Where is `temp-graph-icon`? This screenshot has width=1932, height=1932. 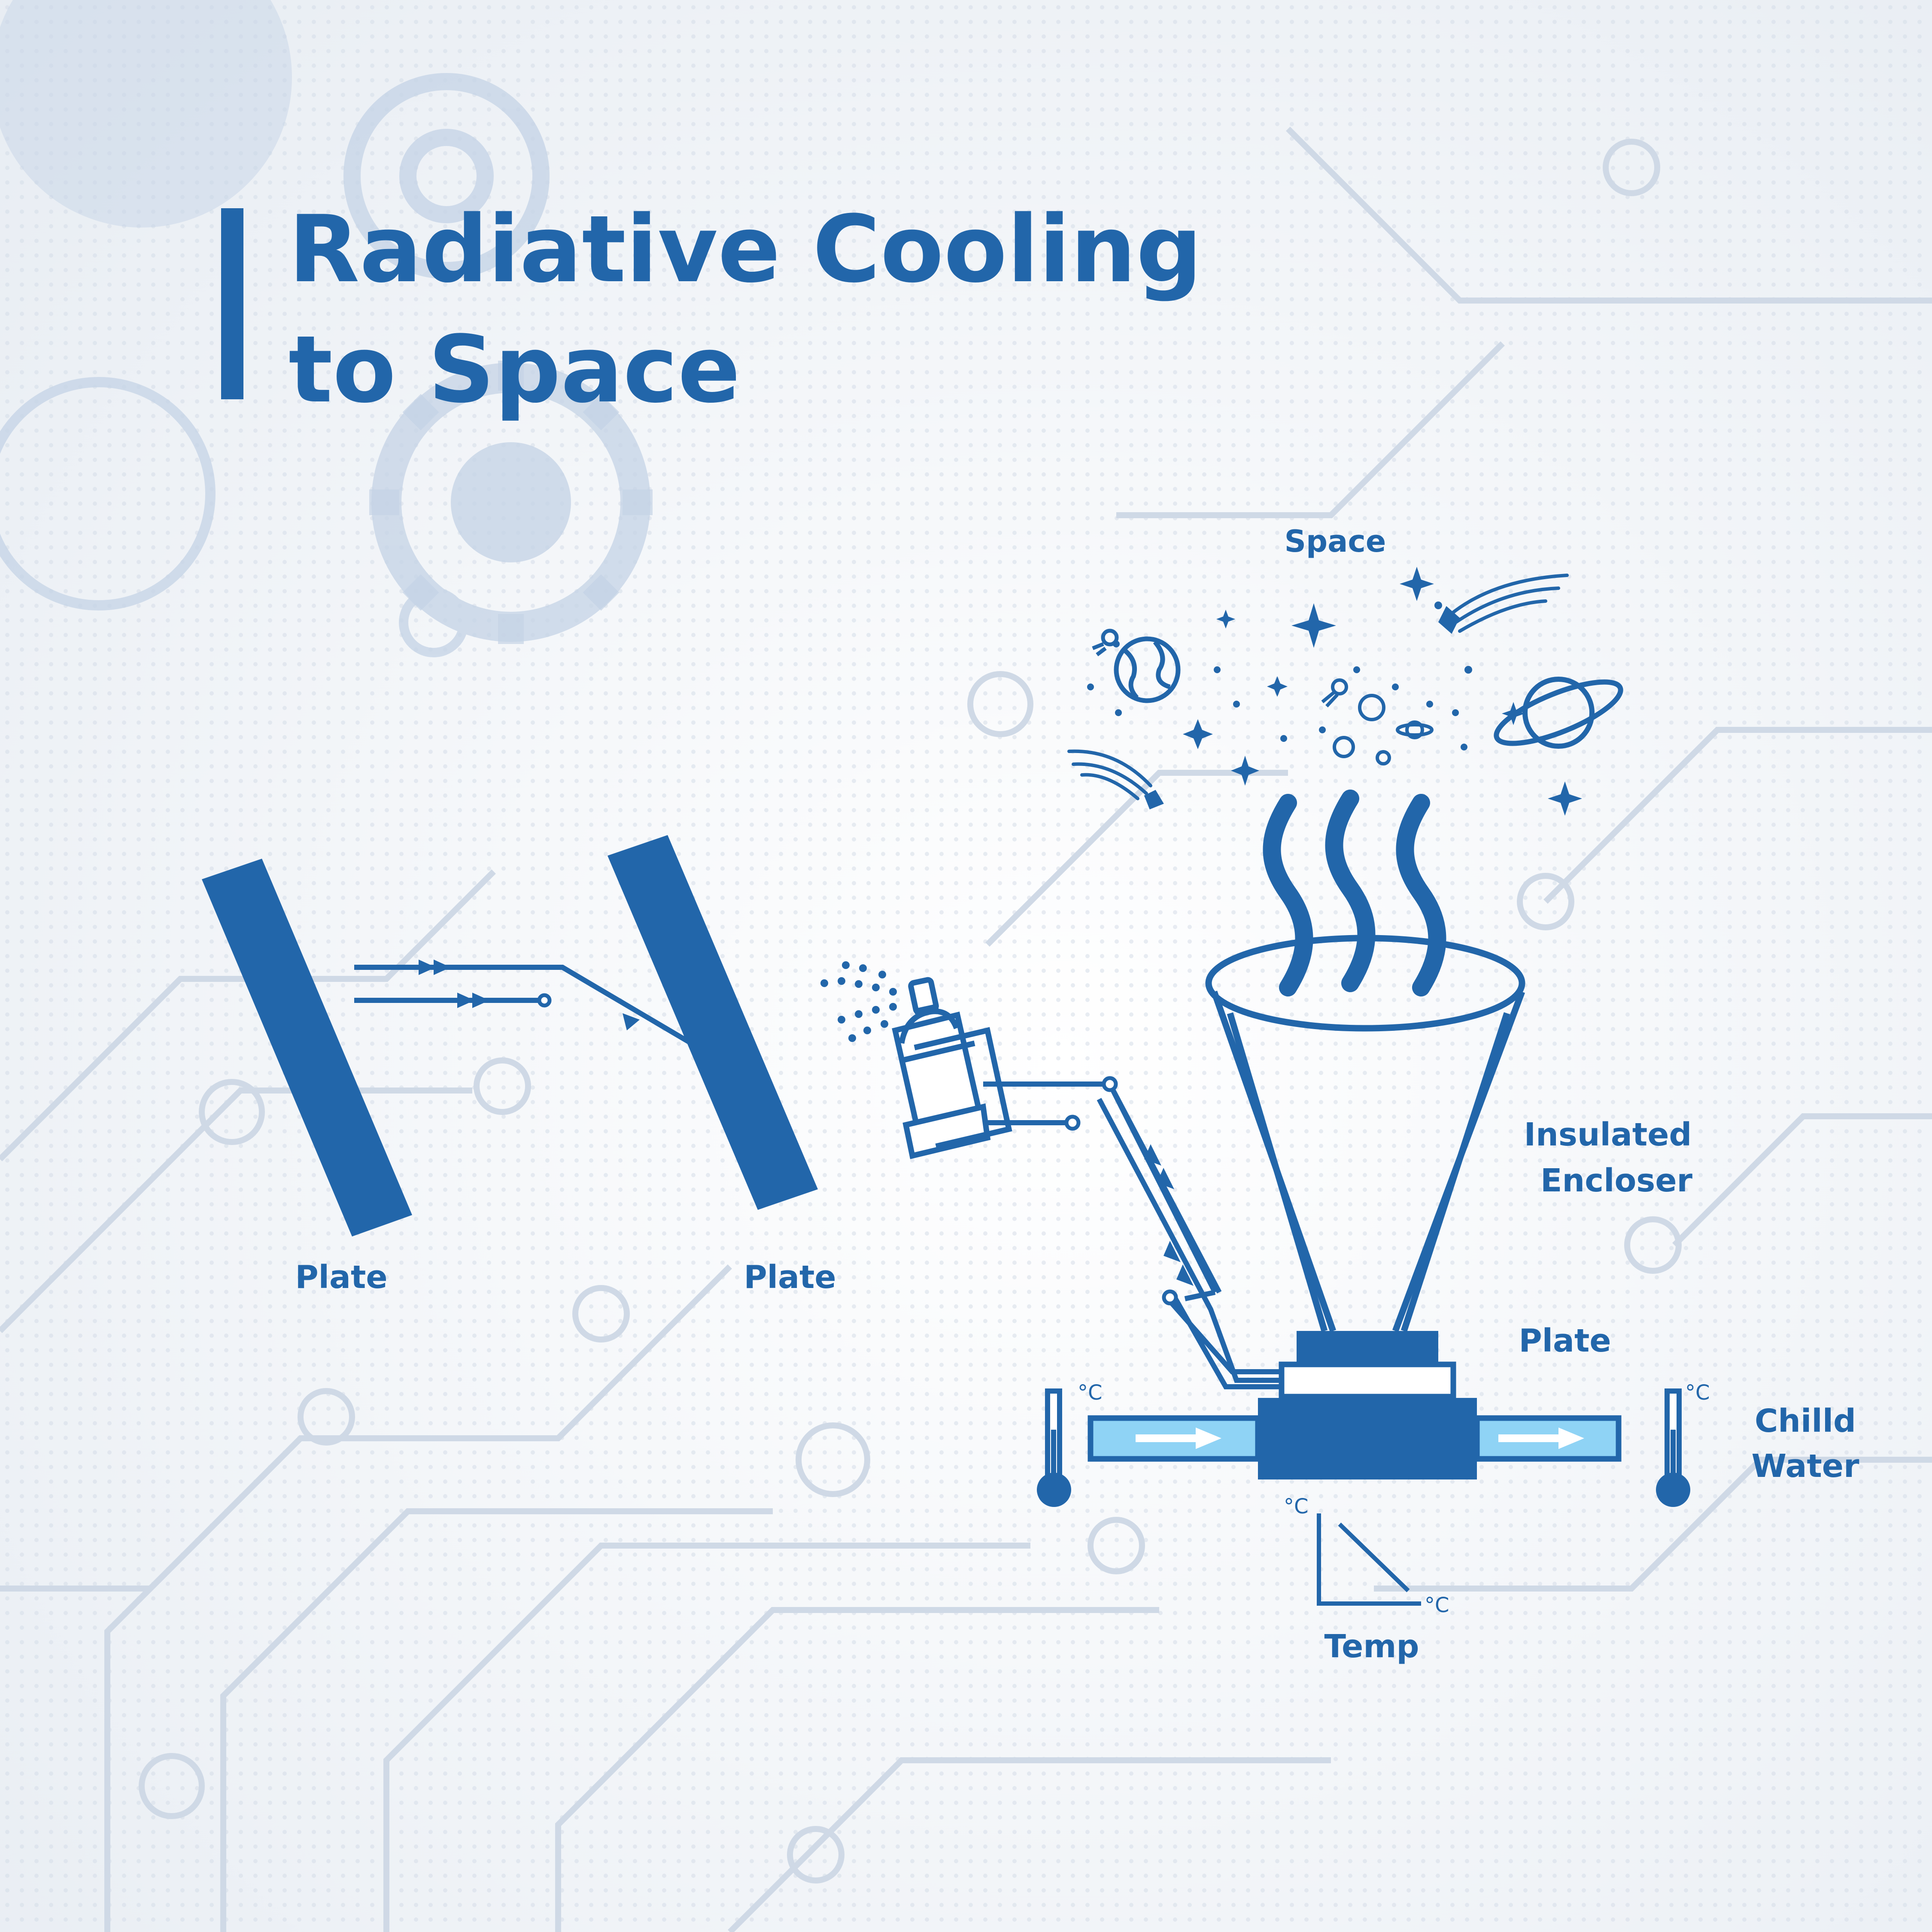
temp-graph-icon is located at coordinates (1369, 1559).